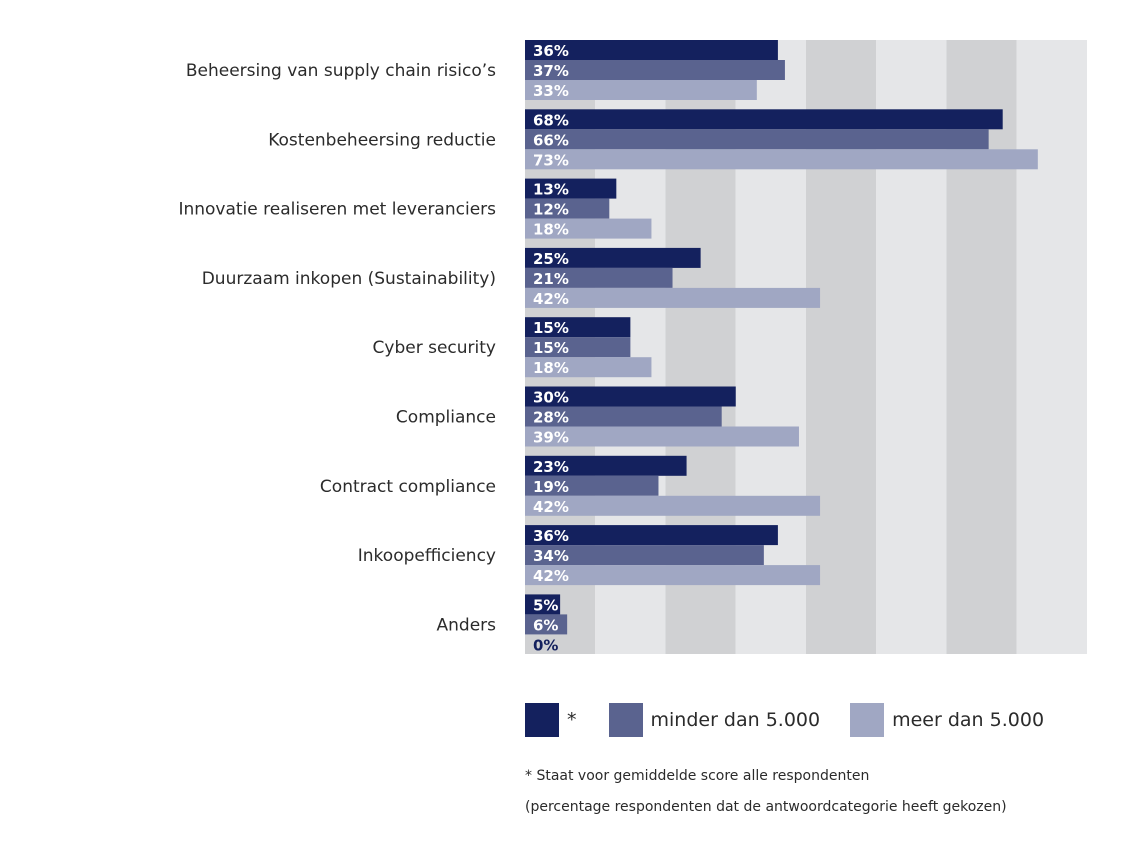 Image resolution: width=1123 pixels, height=844 pixels. What do you see at coordinates (551, 556) in the screenshot?
I see `bar-value-label: 34%` at bounding box center [551, 556].